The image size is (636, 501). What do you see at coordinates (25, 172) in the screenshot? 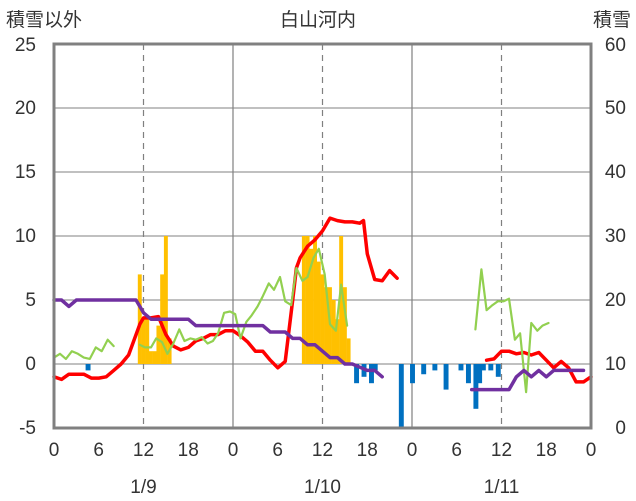
I see `left-tick-15: 15` at bounding box center [25, 172].